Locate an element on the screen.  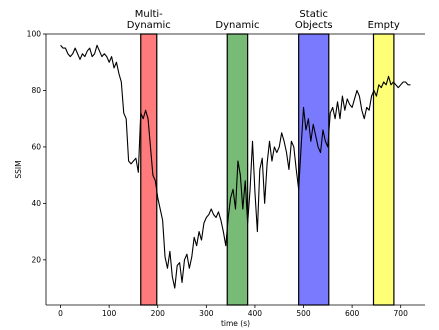
x-tick-label: 700 is located at coordinates (401, 313).